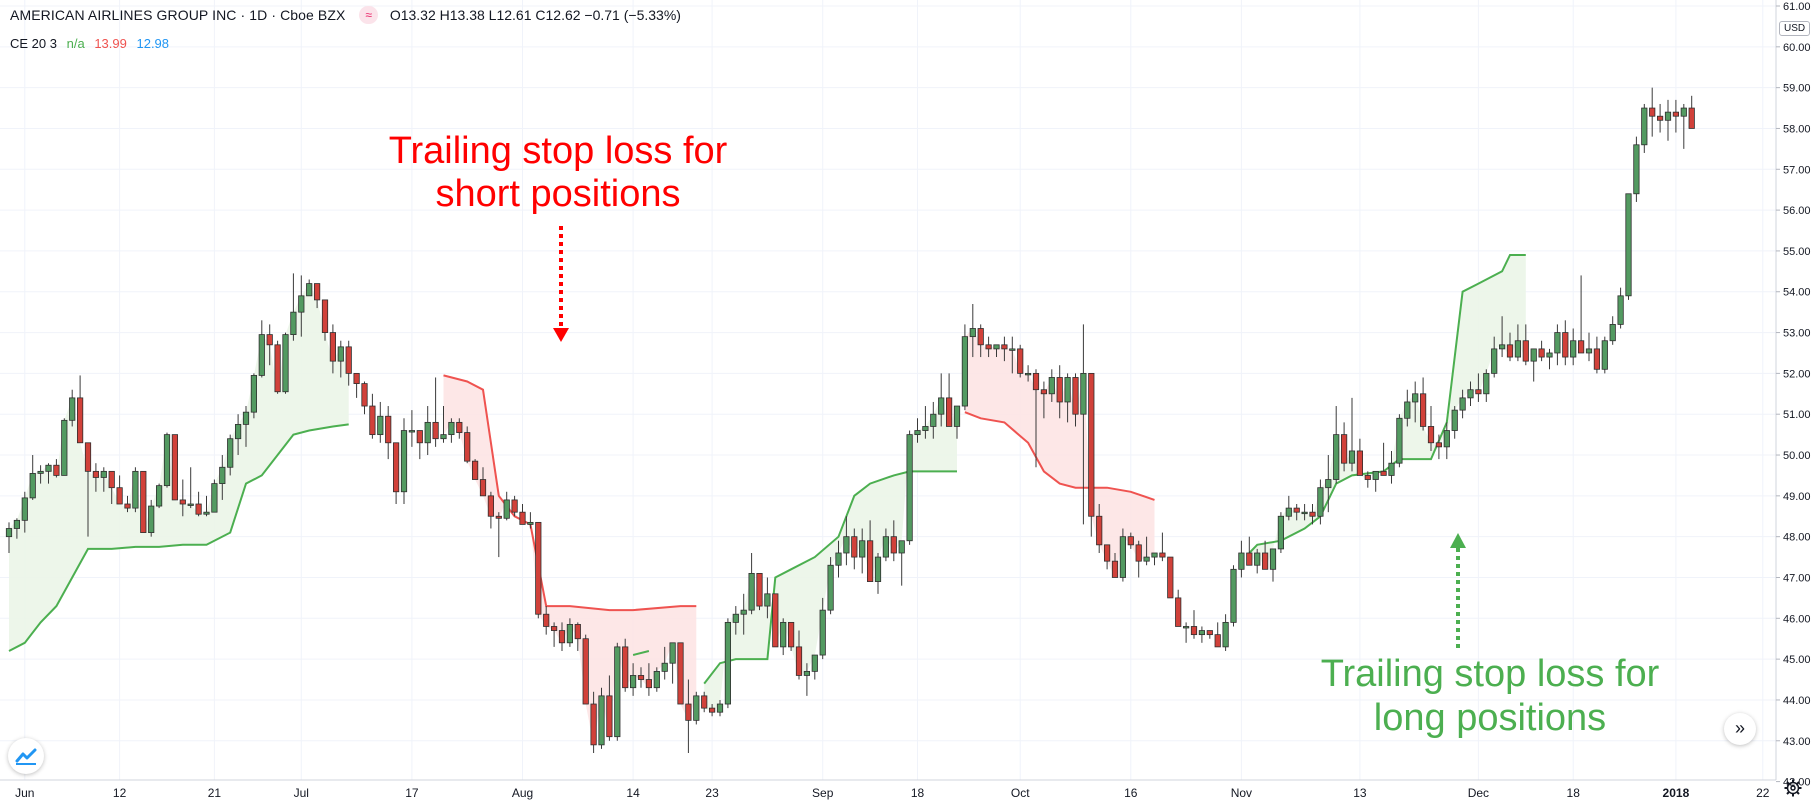  I want to click on price-tick-label: 46.00, so click(1797, 619).